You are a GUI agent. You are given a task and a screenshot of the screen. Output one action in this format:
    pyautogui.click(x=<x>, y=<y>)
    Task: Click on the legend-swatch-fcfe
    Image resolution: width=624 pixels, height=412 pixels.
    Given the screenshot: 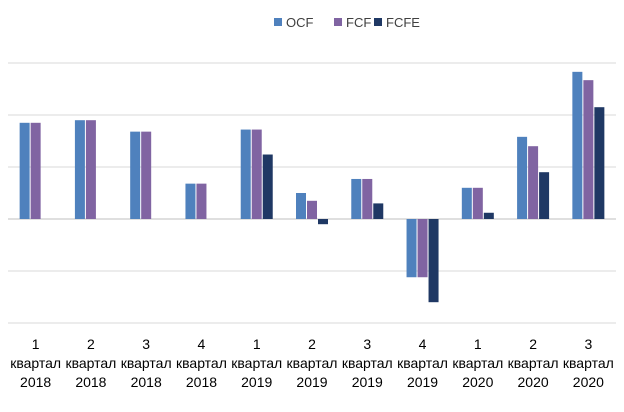 What is the action you would take?
    pyautogui.click(x=378, y=22)
    